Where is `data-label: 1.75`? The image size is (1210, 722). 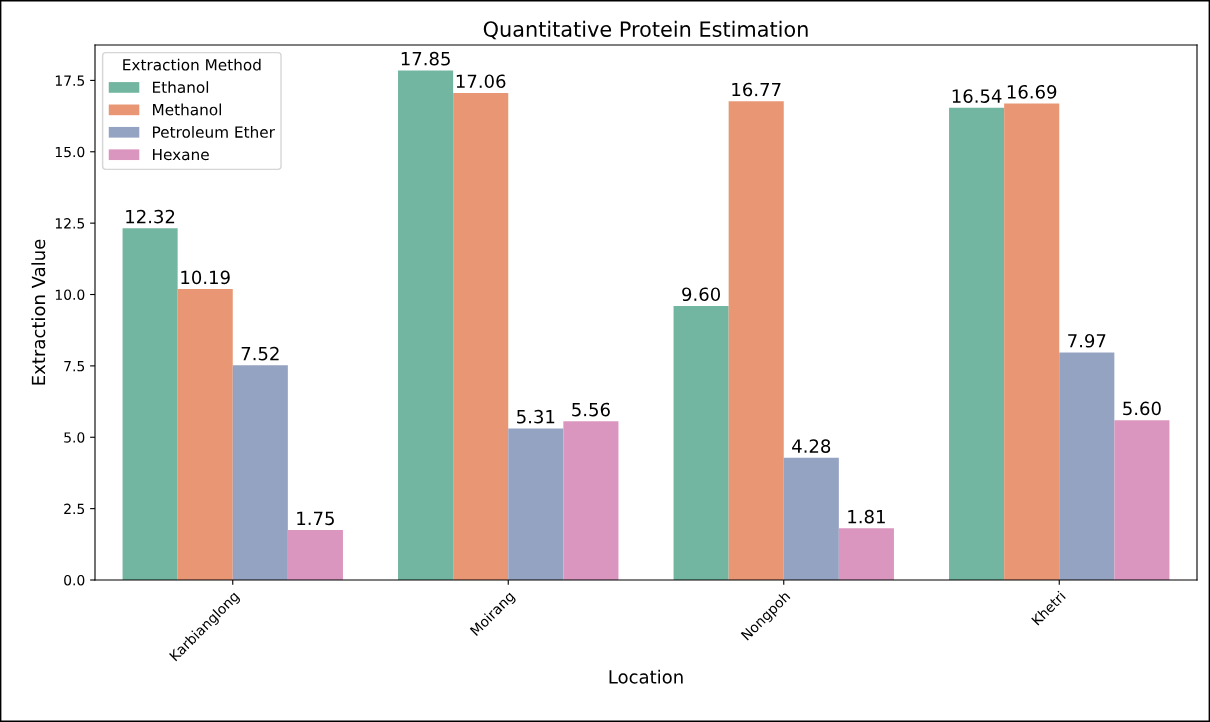 data-label: 1.75 is located at coordinates (315, 518).